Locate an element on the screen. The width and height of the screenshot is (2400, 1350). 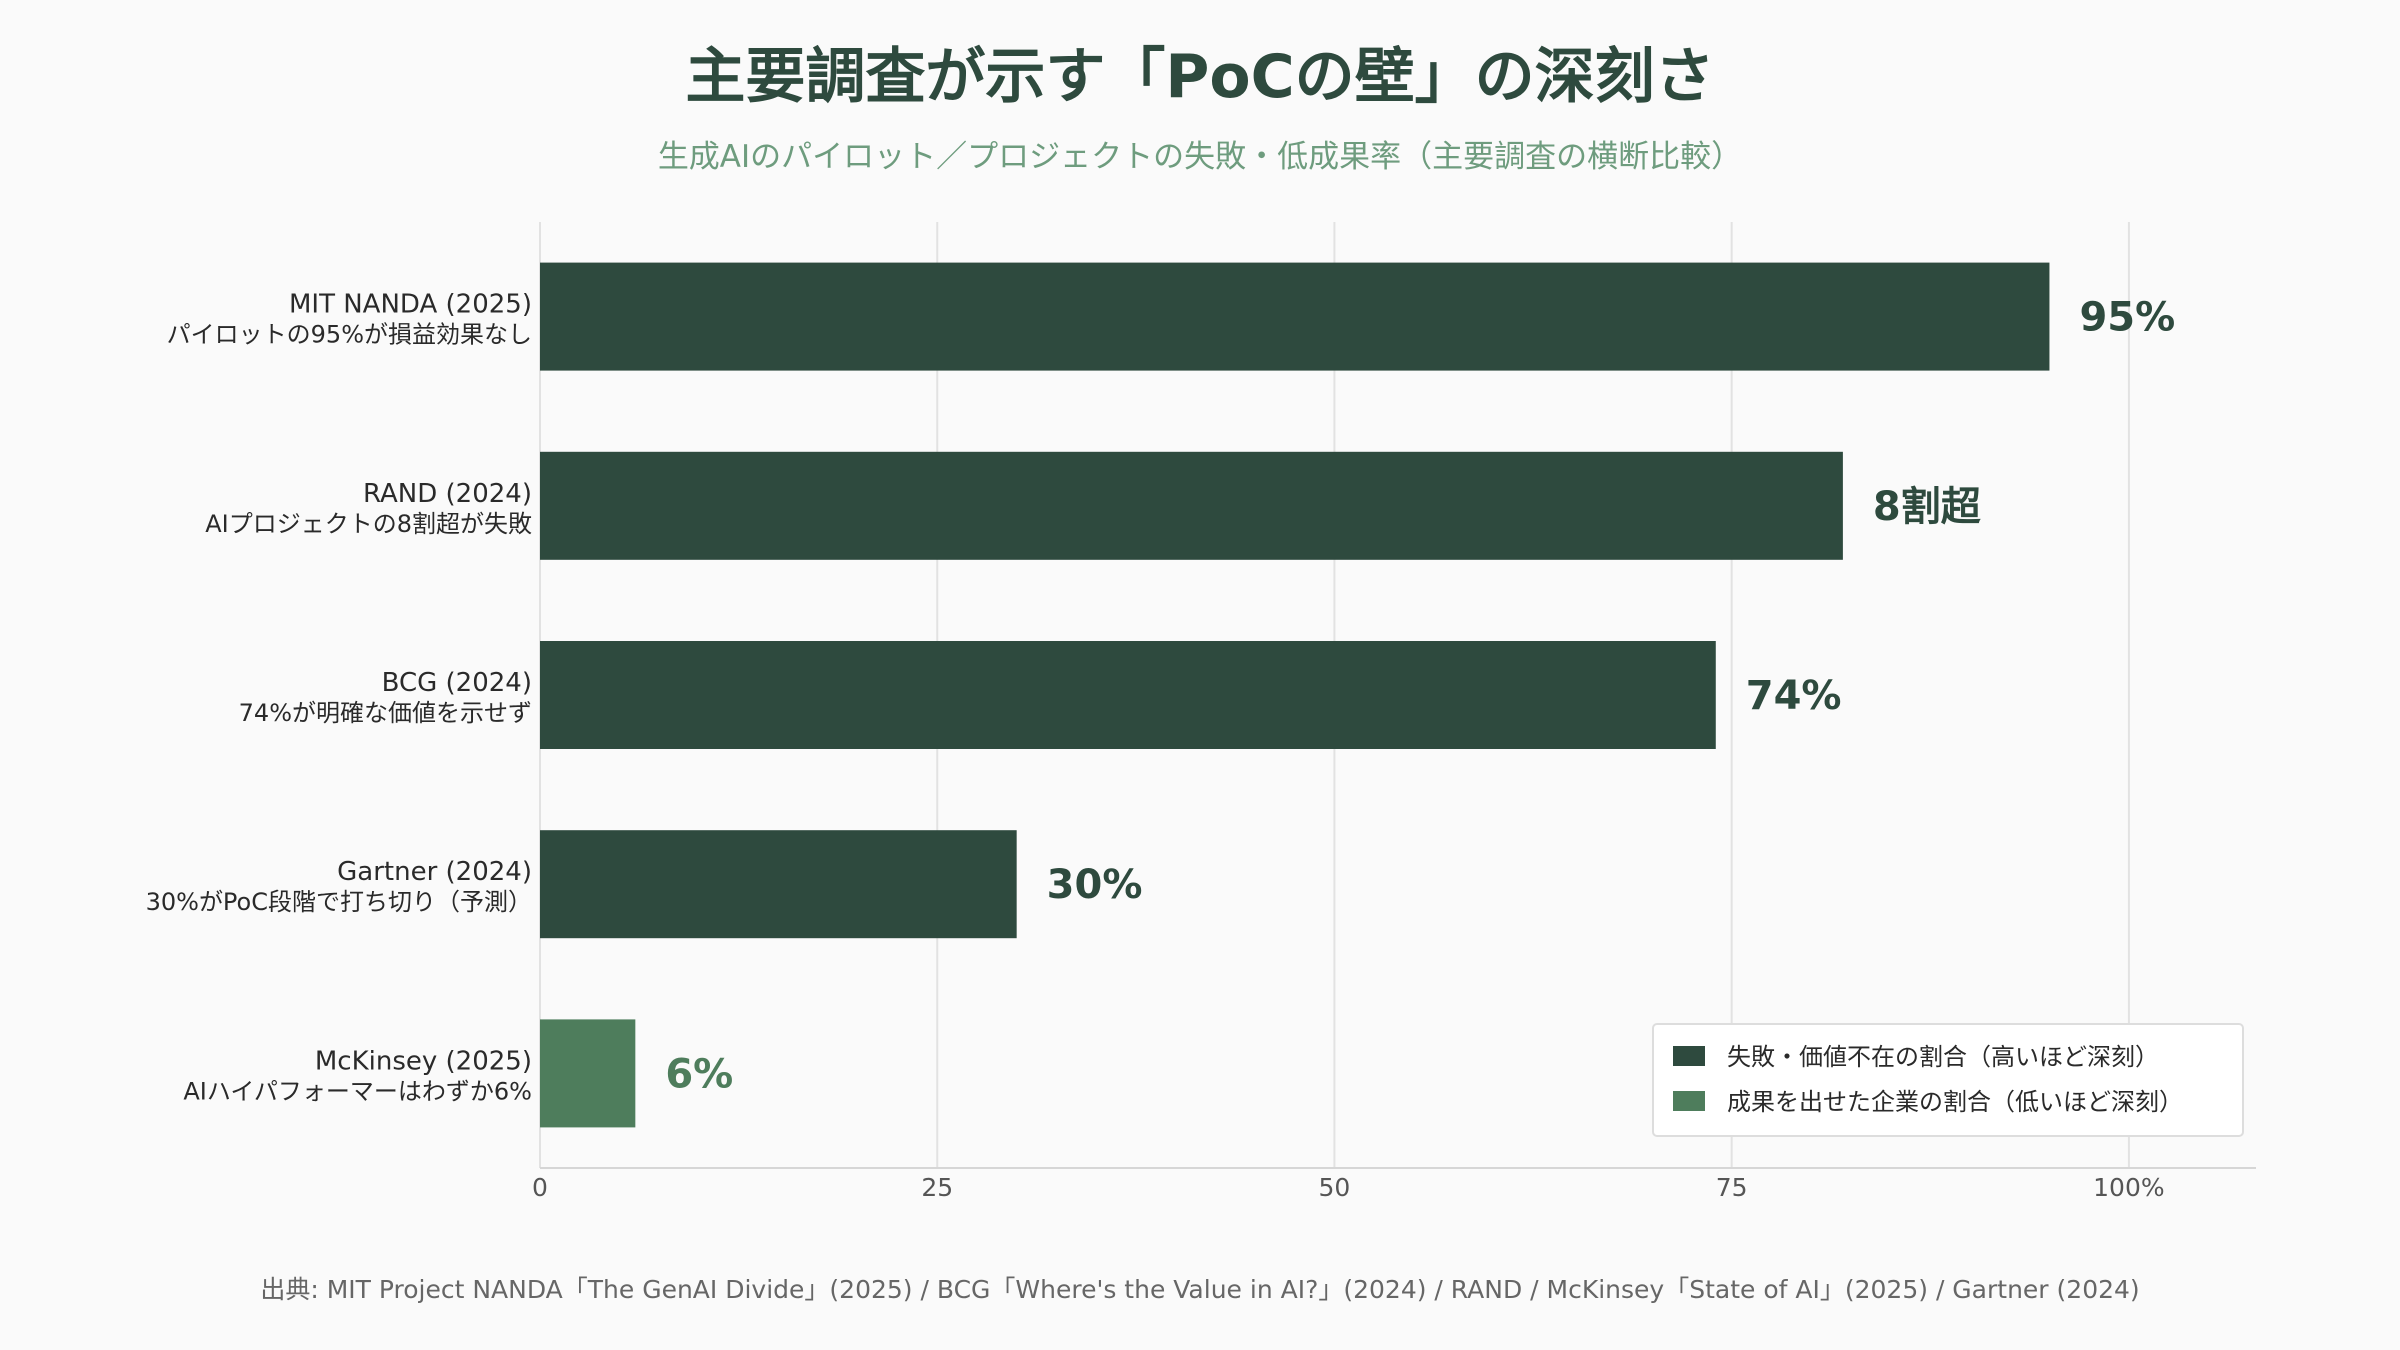
legend-box is located at coordinates (1948, 1080).